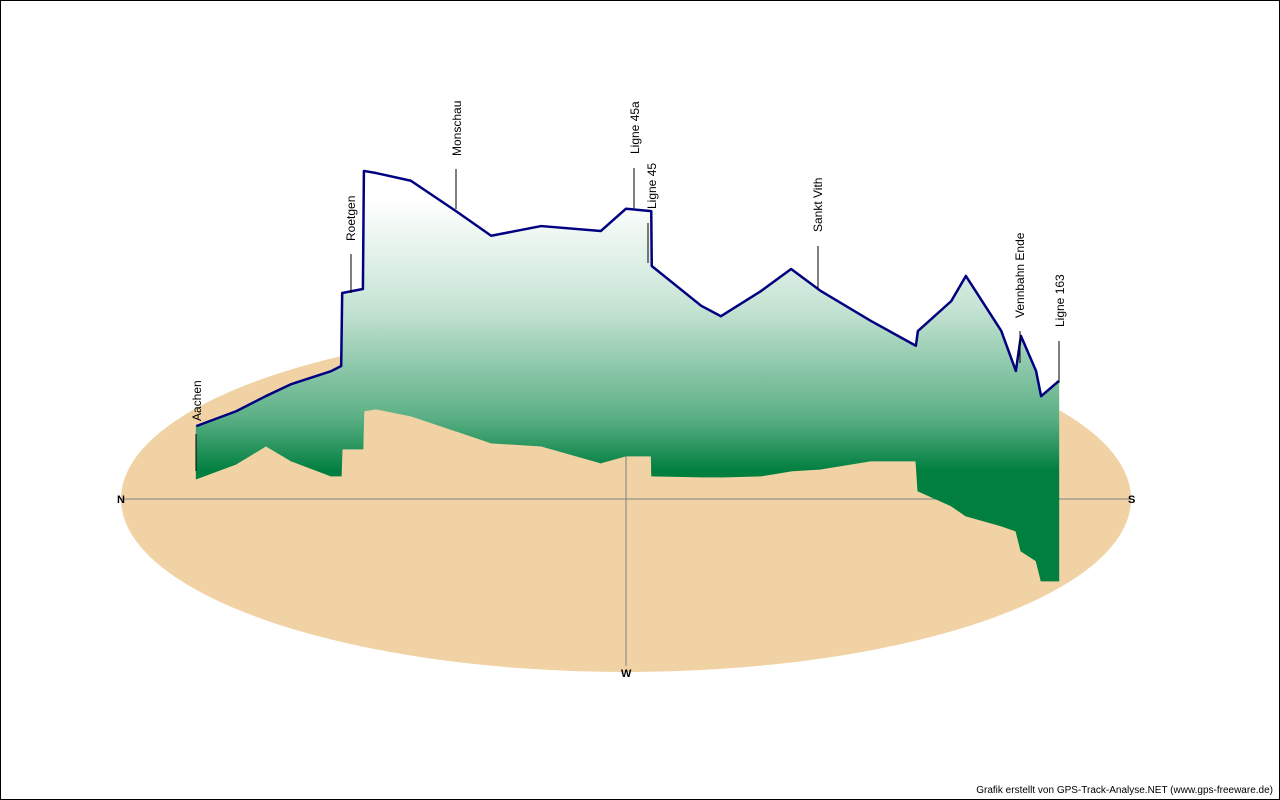 The width and height of the screenshot is (1280, 800). What do you see at coordinates (1131, 500) in the screenshot?
I see `south-label: S` at bounding box center [1131, 500].